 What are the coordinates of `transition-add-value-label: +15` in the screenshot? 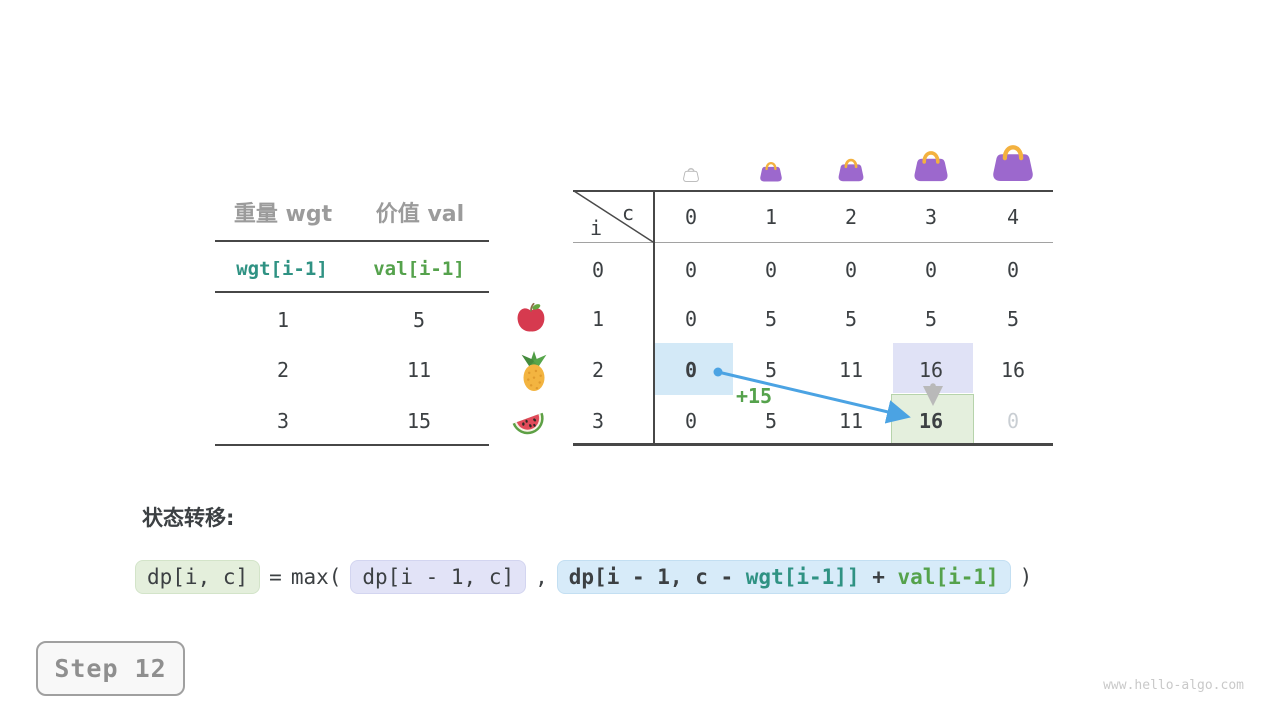 It's located at (754, 396).